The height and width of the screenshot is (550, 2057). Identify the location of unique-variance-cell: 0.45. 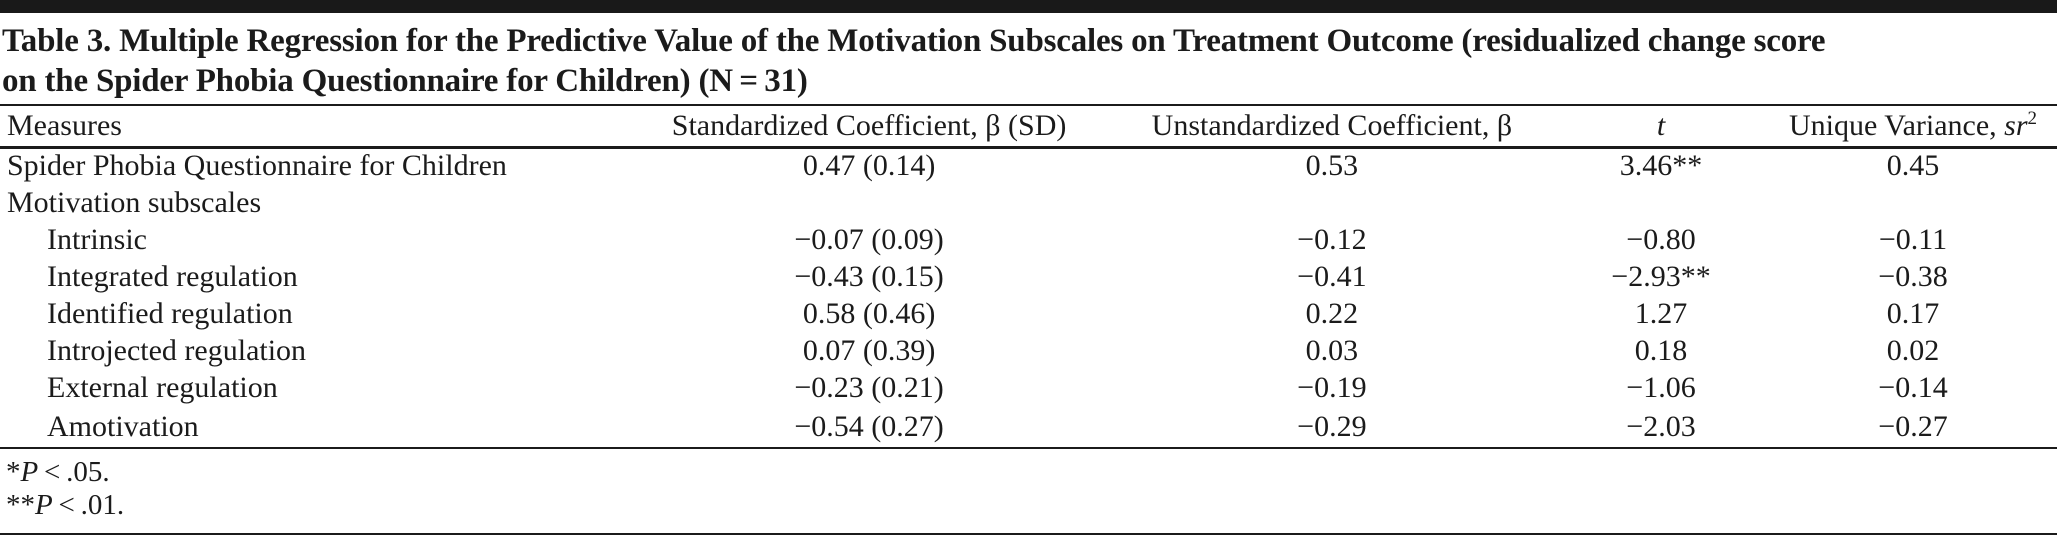
(1913, 166).